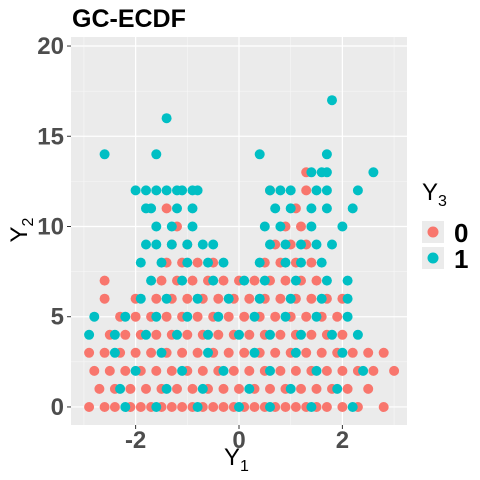 This screenshot has width=480, height=480. What do you see at coordinates (129, 19) in the screenshot?
I see `chart-title: GC-ECDF` at bounding box center [129, 19].